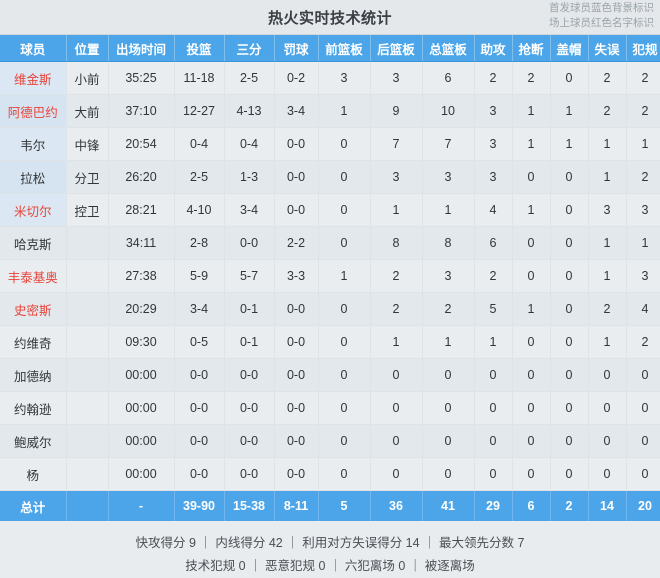 The height and width of the screenshot is (578, 660). Describe the element at coordinates (531, 505) in the screenshot. I see `totals-cell: 6` at that location.